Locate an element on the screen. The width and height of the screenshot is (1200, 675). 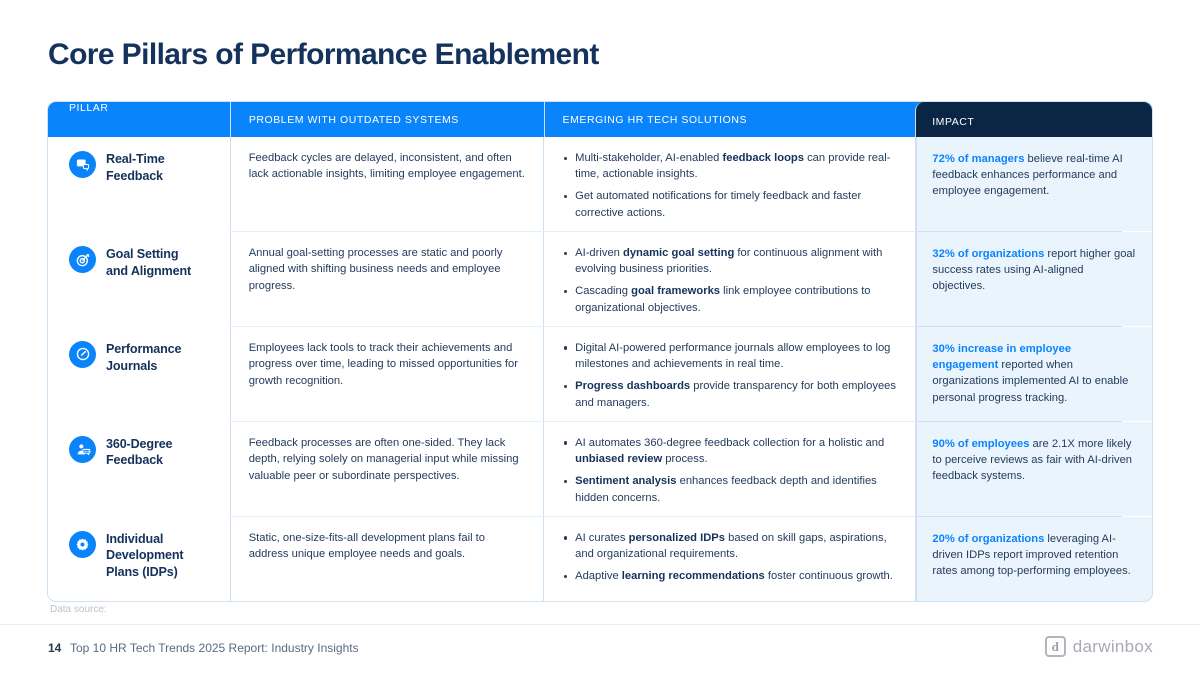
pillar-name: 360-Degree Feedback is located at coordinates (139, 452).